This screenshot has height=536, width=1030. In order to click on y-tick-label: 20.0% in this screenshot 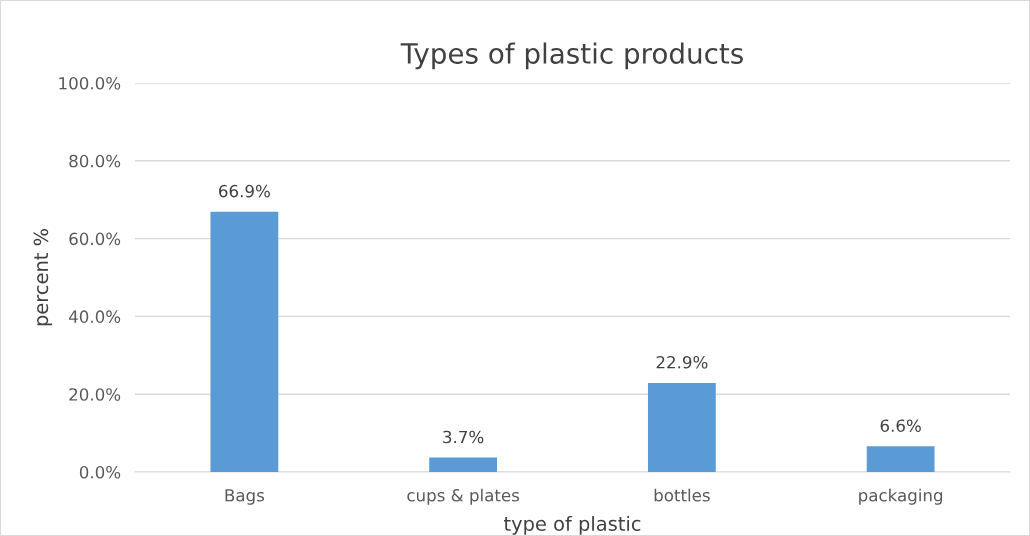, I will do `click(95, 394)`.